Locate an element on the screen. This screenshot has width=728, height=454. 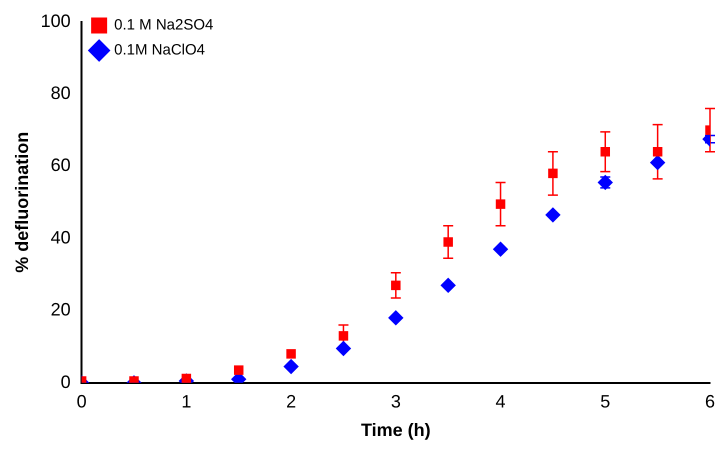
x-tick-label: 4 is located at coordinates (501, 402).